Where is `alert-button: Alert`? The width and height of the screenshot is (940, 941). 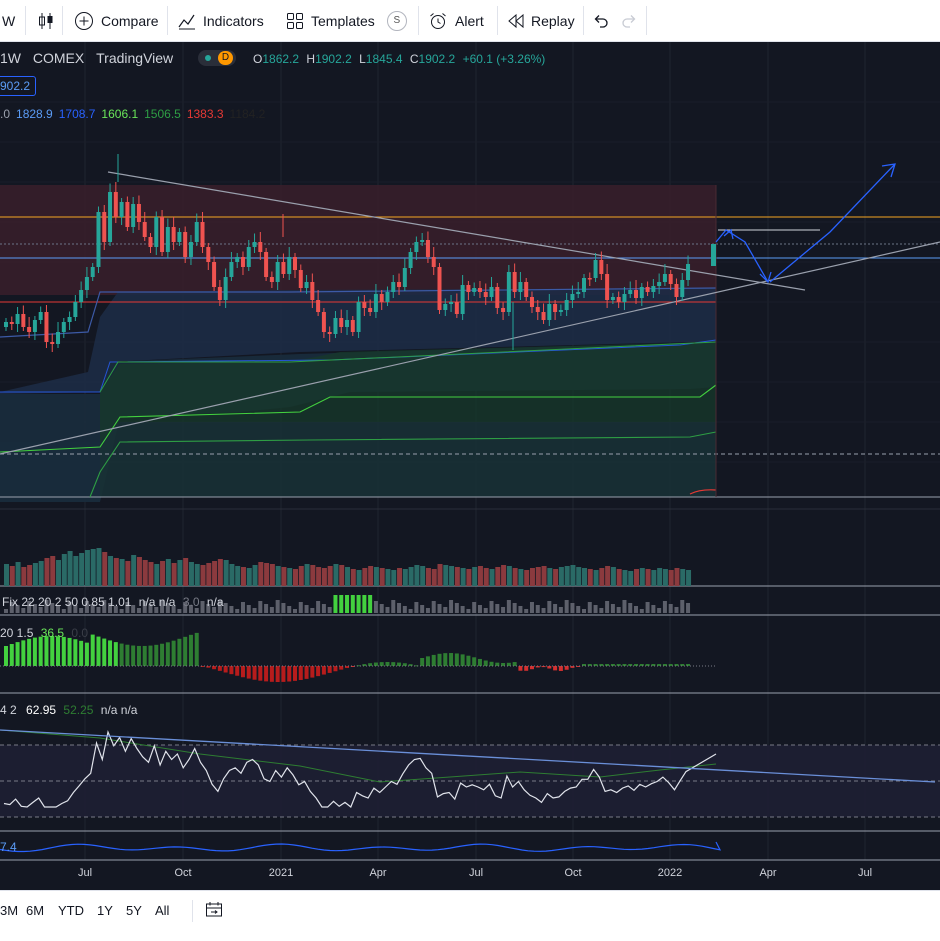 alert-button: Alert is located at coordinates (456, 20).